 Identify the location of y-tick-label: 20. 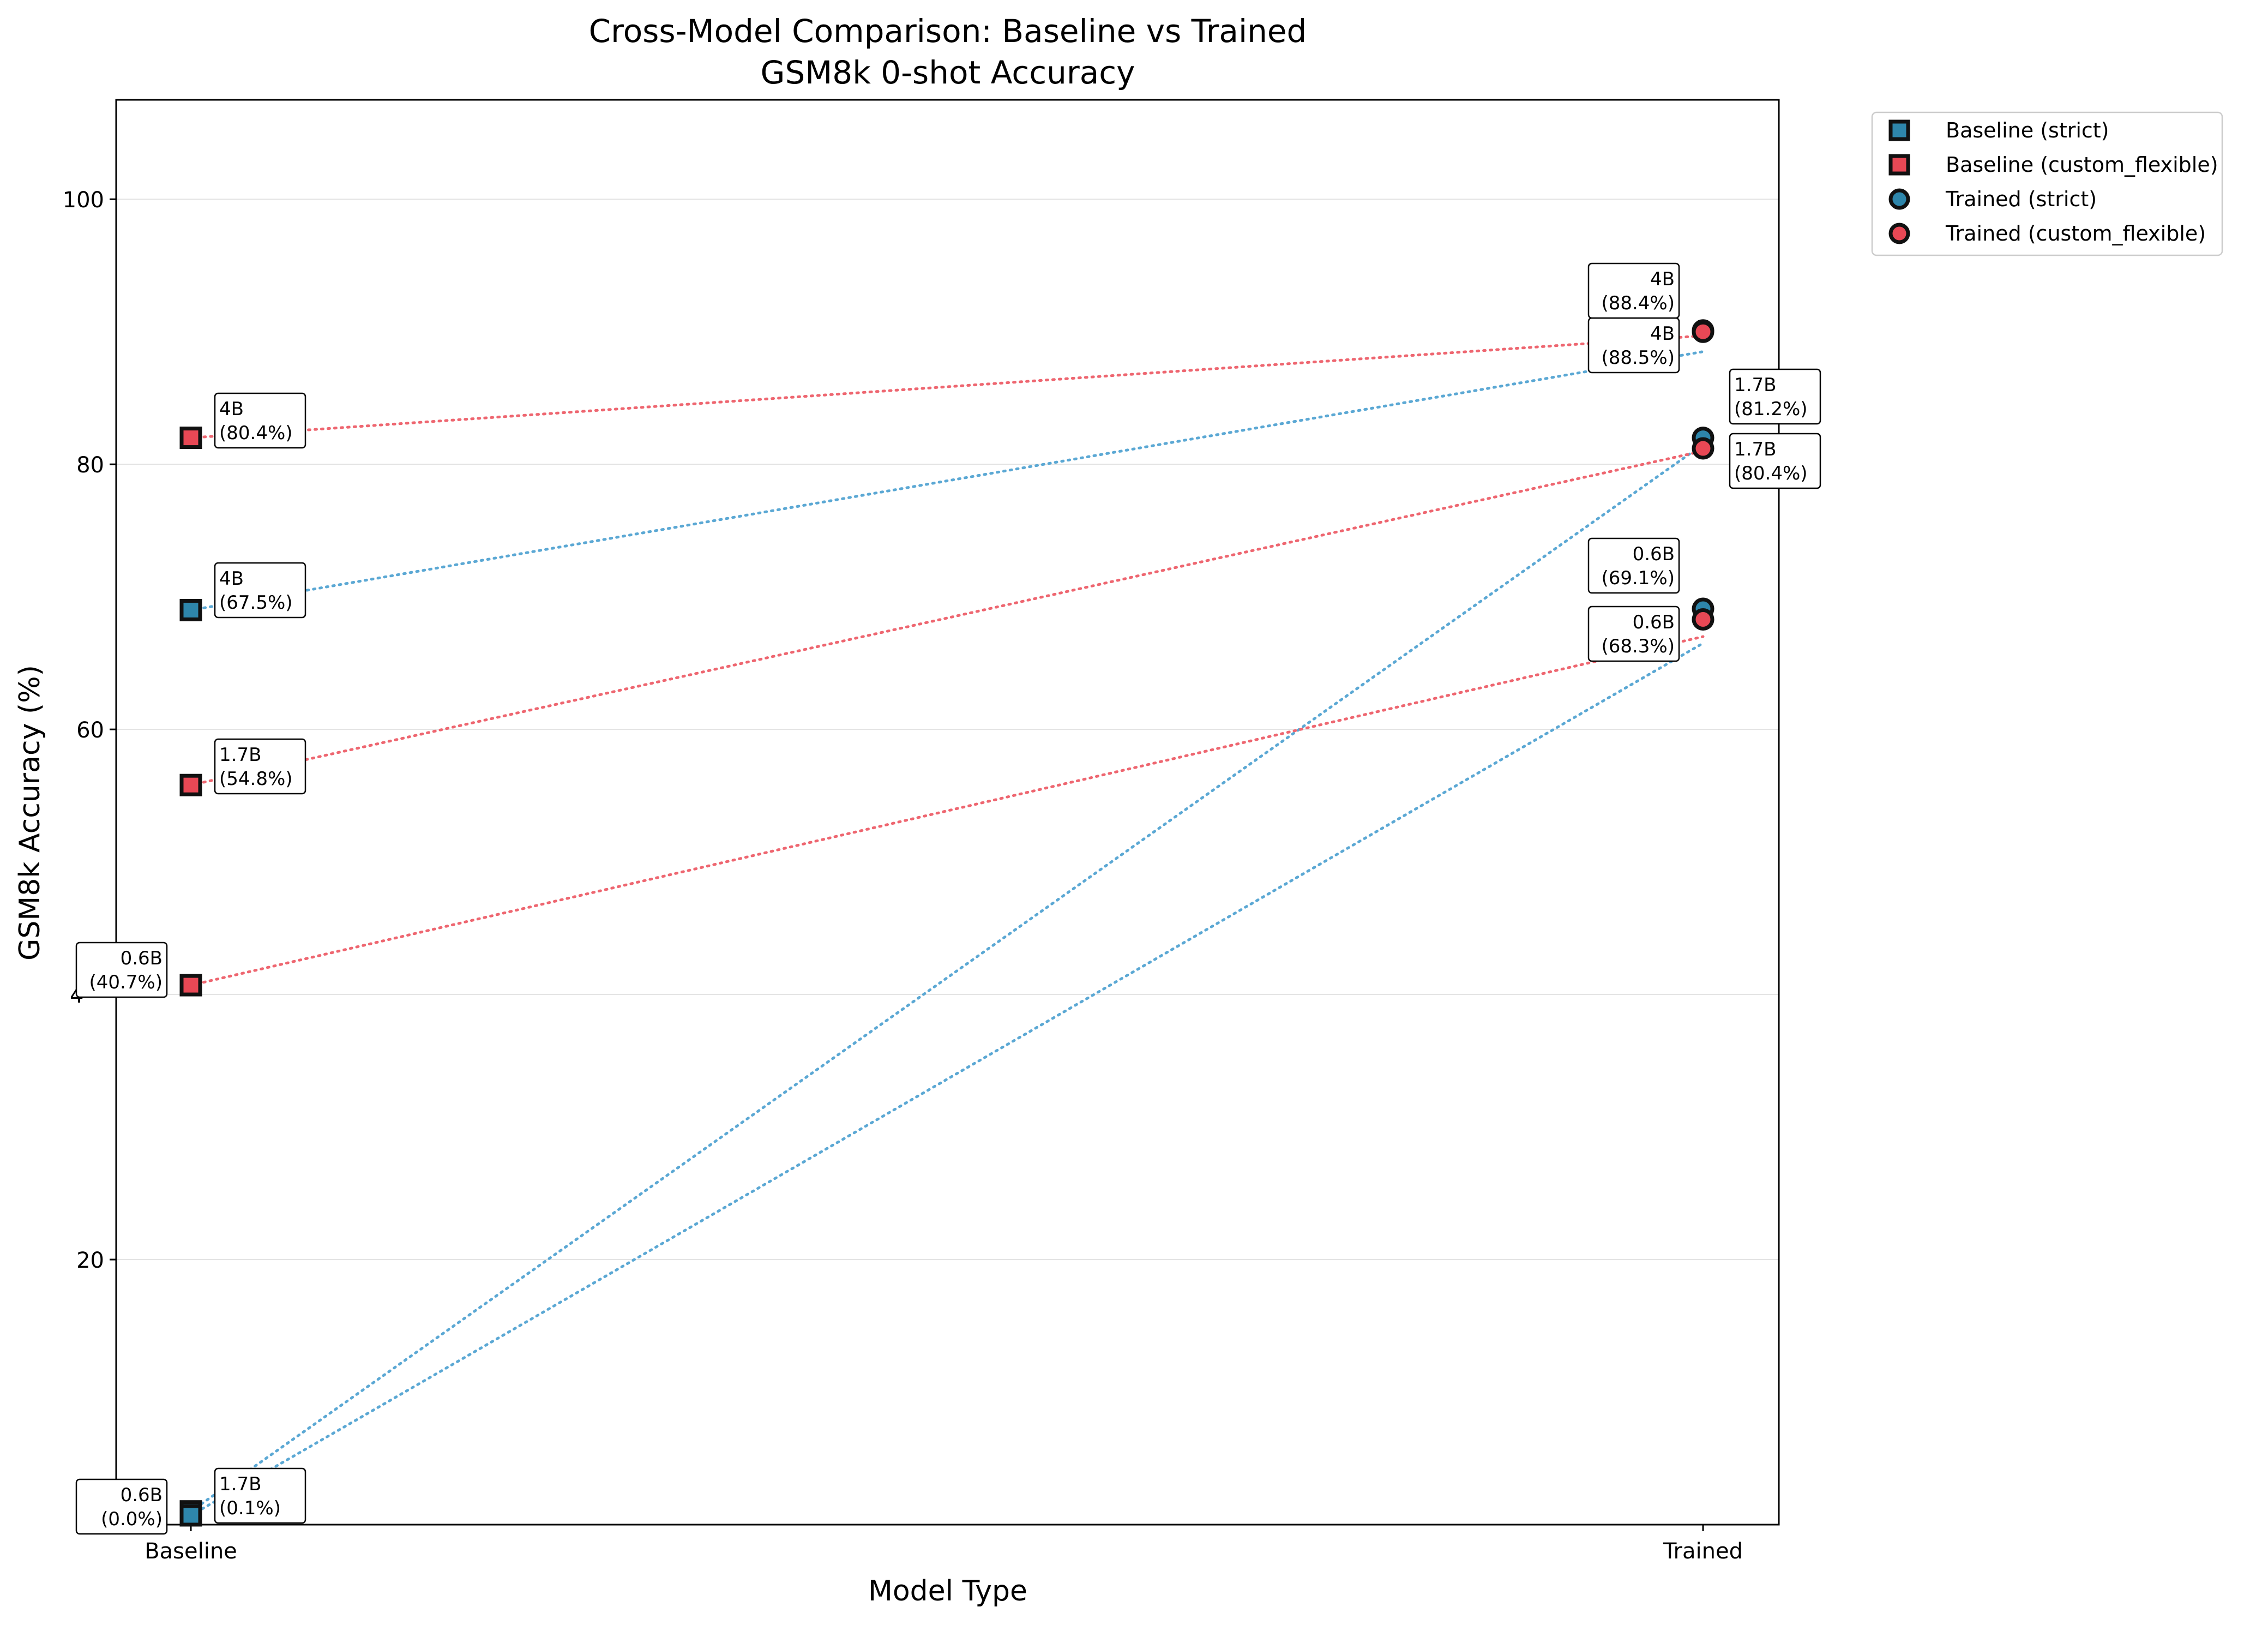
(90, 1260).